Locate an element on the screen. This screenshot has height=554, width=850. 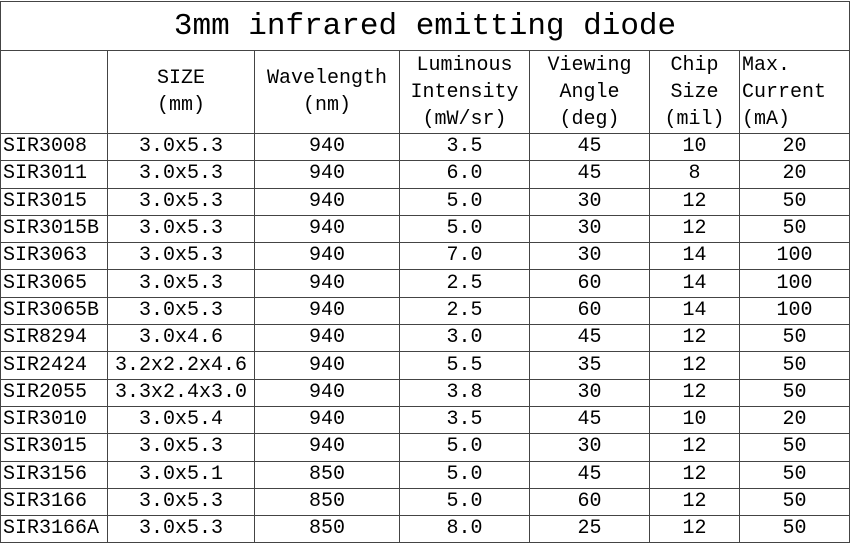
data-row: SIR3156 3.0x5.1 850 5.0 45 12 50 is located at coordinates (425, 474).